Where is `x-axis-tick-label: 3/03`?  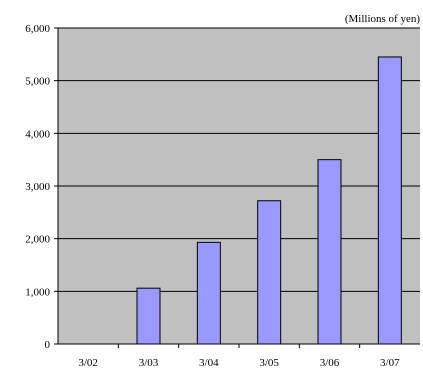 x-axis-tick-label: 3/03 is located at coordinates (149, 363).